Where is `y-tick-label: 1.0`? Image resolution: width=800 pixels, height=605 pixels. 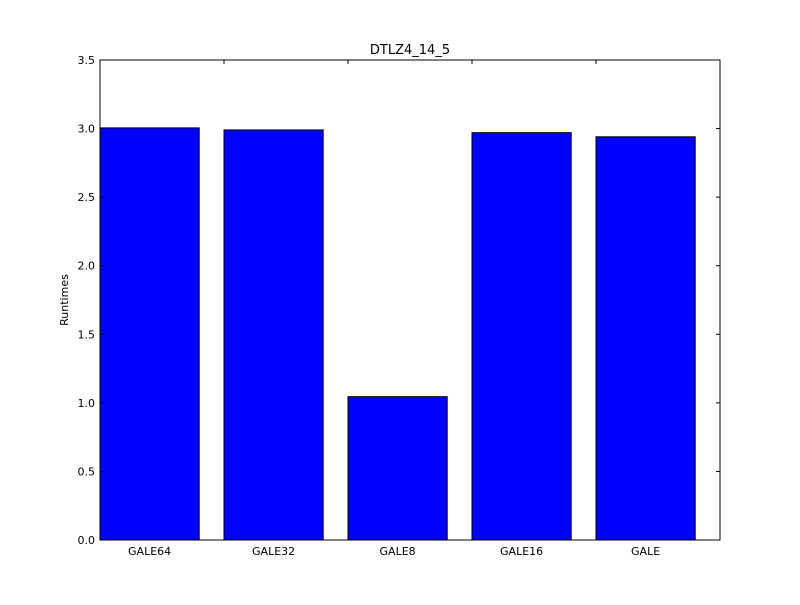 y-tick-label: 1.0 is located at coordinates (87, 403).